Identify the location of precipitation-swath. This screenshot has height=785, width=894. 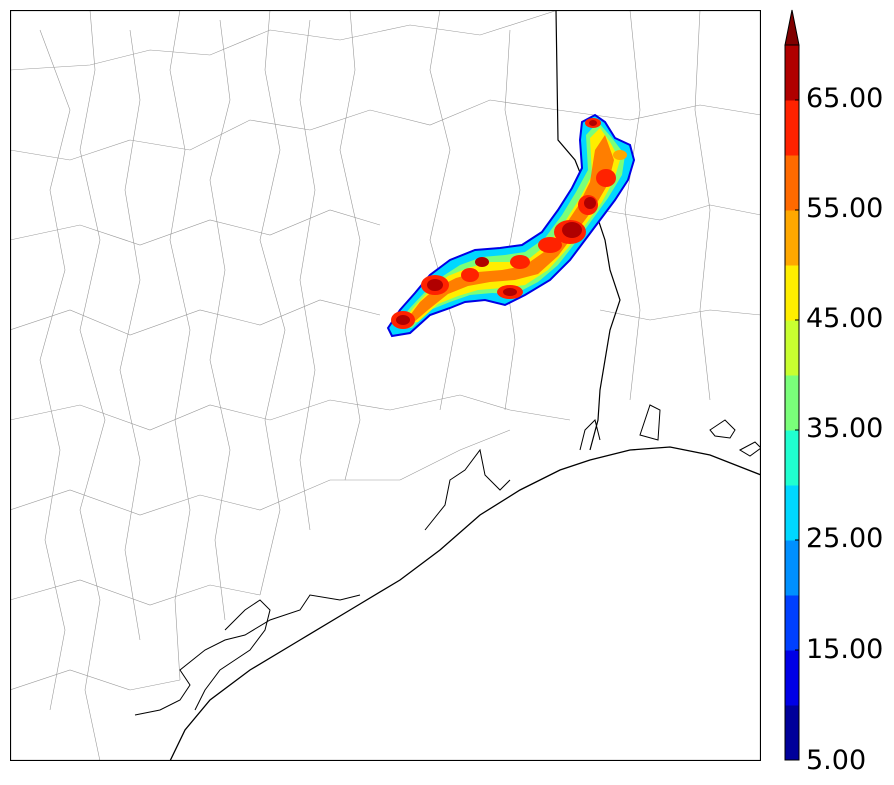
(511, 225).